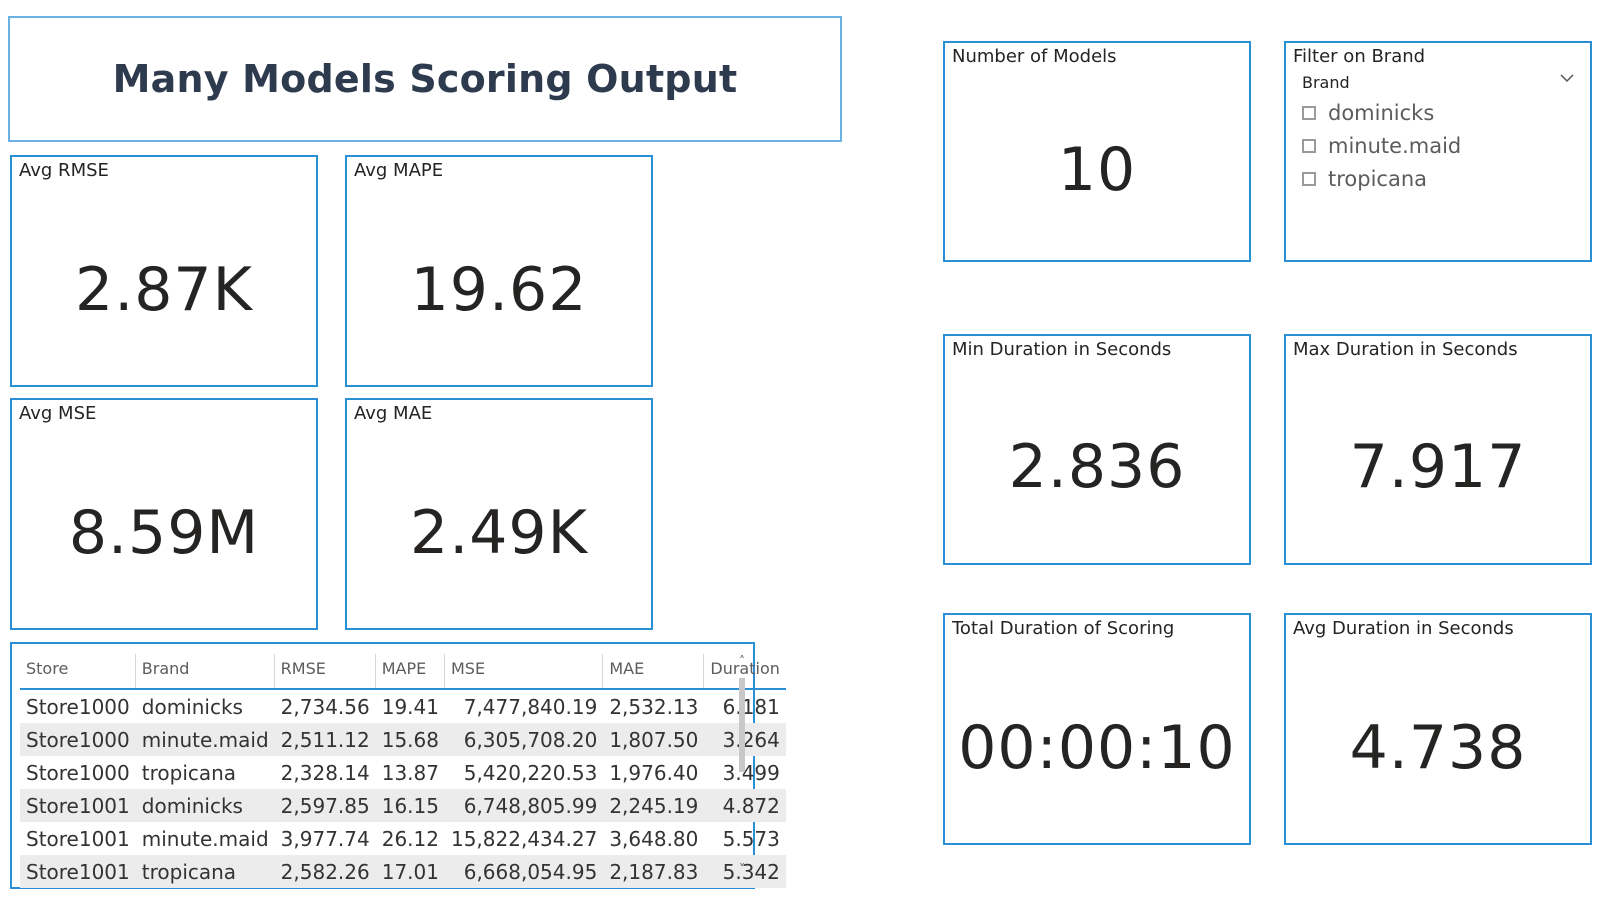  I want to click on total-duration-card: Total Duration of Scoring 00:00:10, so click(1097, 729).